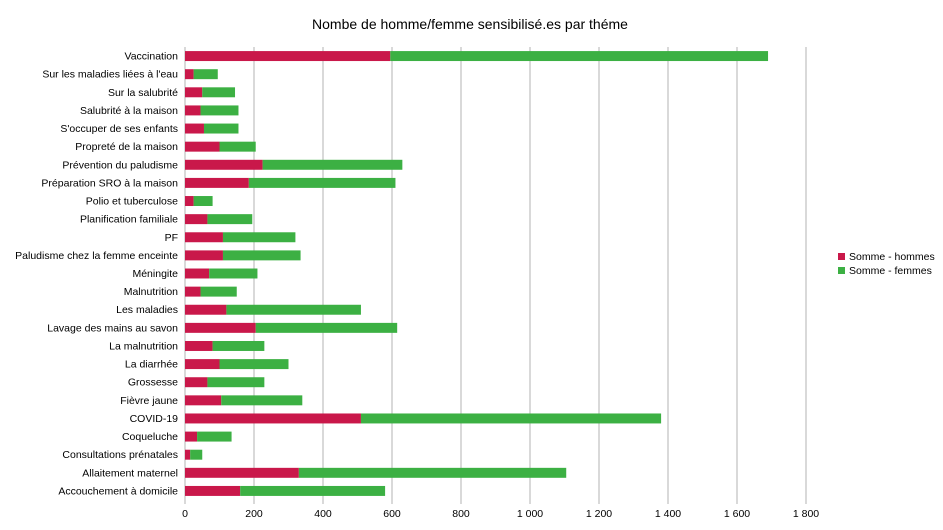 The width and height of the screenshot is (943, 530). What do you see at coordinates (668, 514) in the screenshot?
I see `x-tick-label: 1 400` at bounding box center [668, 514].